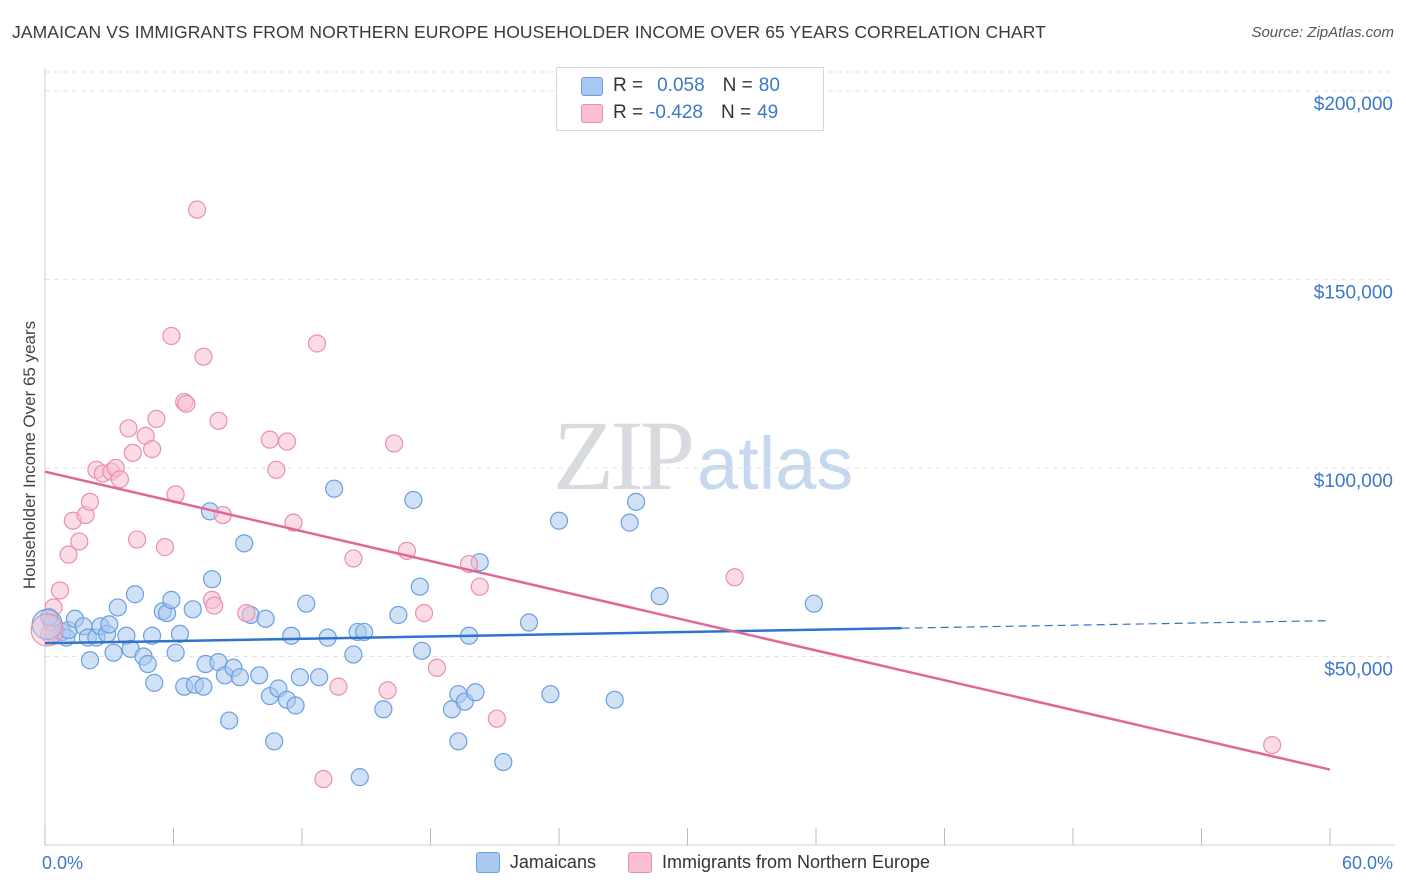 The width and height of the screenshot is (1406, 892). What do you see at coordinates (1322, 32) in the screenshot?
I see `chart-source: Source: ZipAtlas.com` at bounding box center [1322, 32].